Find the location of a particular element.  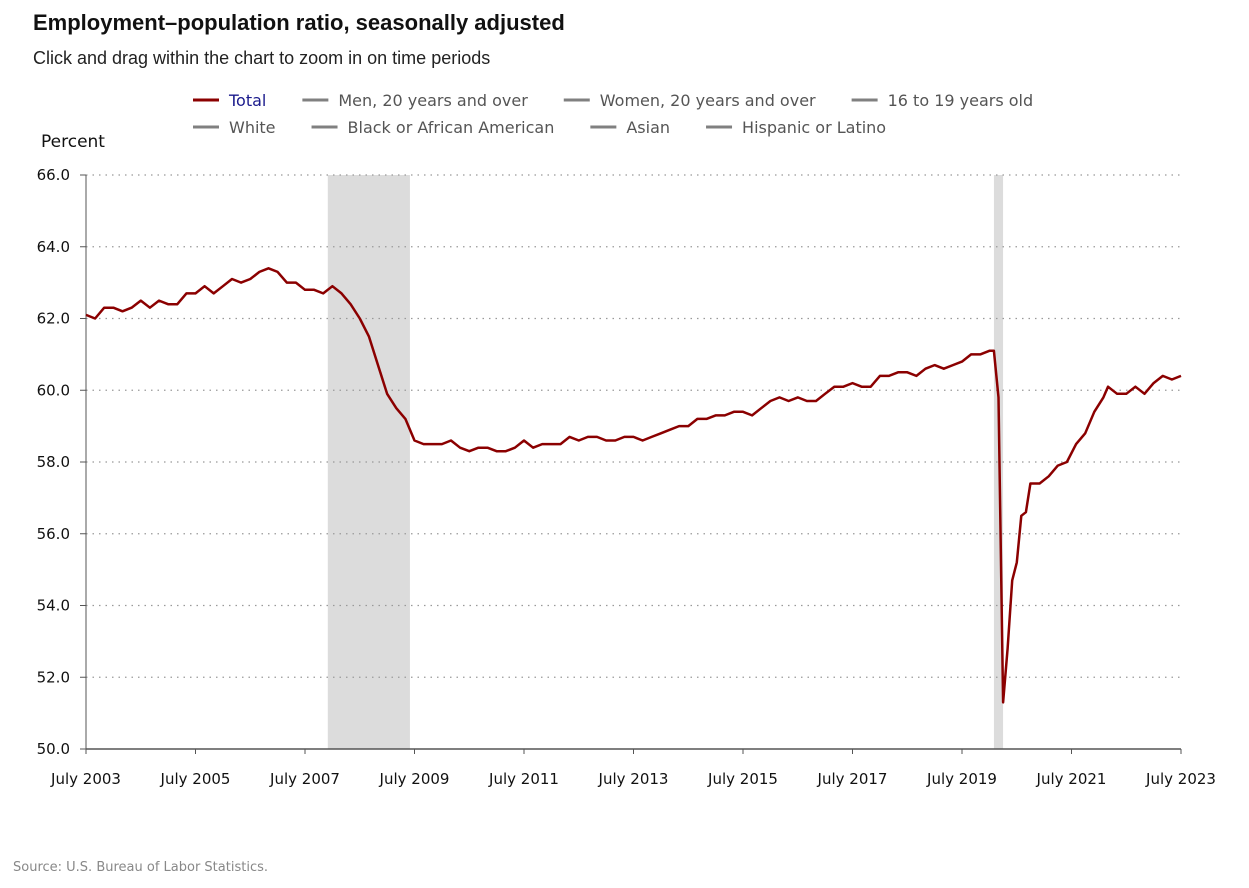

y-tick-label: 64.0 is located at coordinates (53, 247).